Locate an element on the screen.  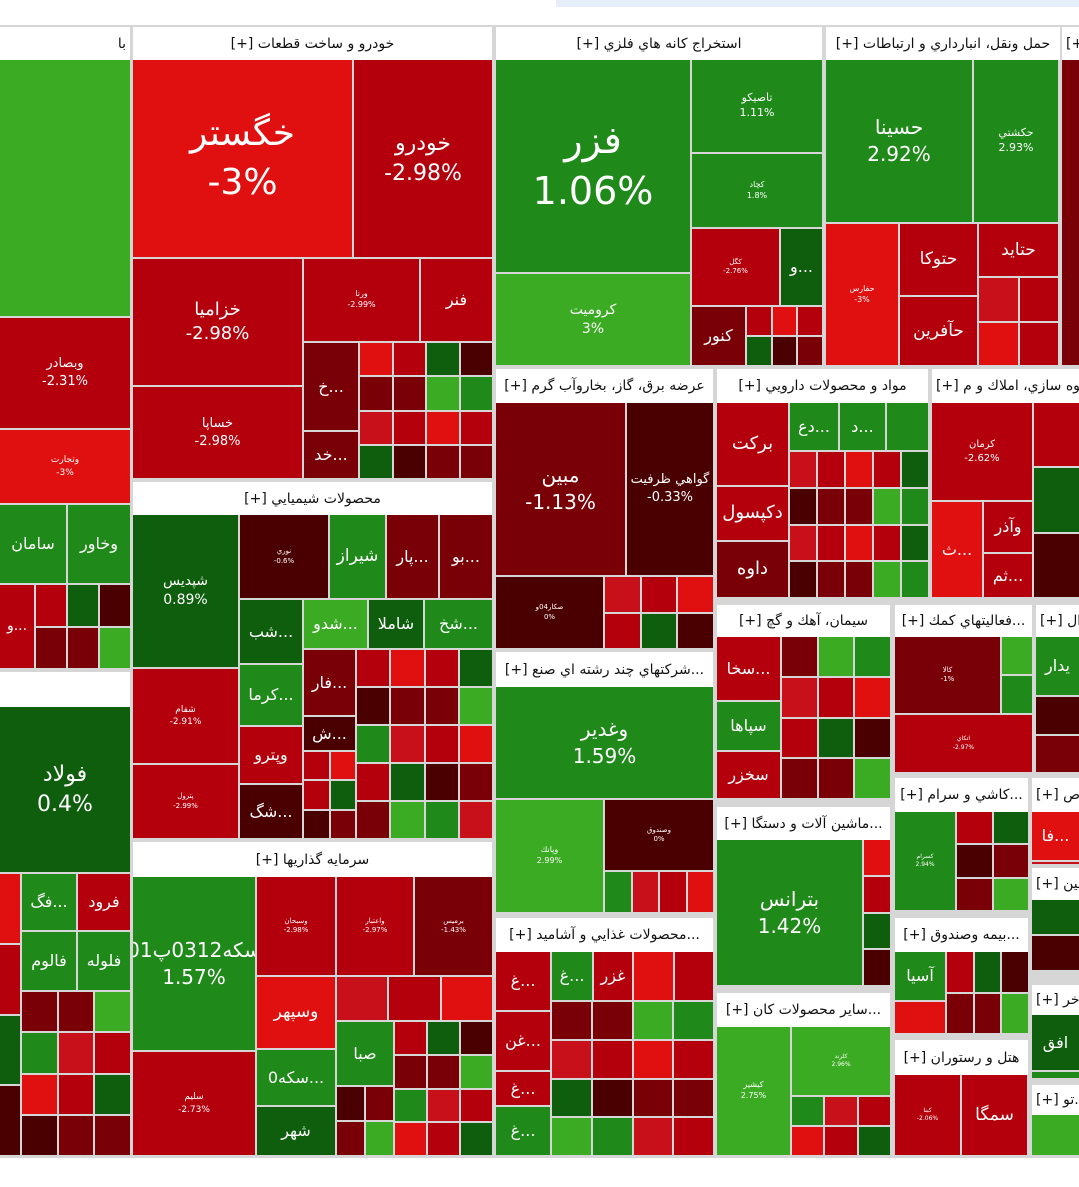
stock-tile: بترانس 1.42% is located at coordinates (789, 912).